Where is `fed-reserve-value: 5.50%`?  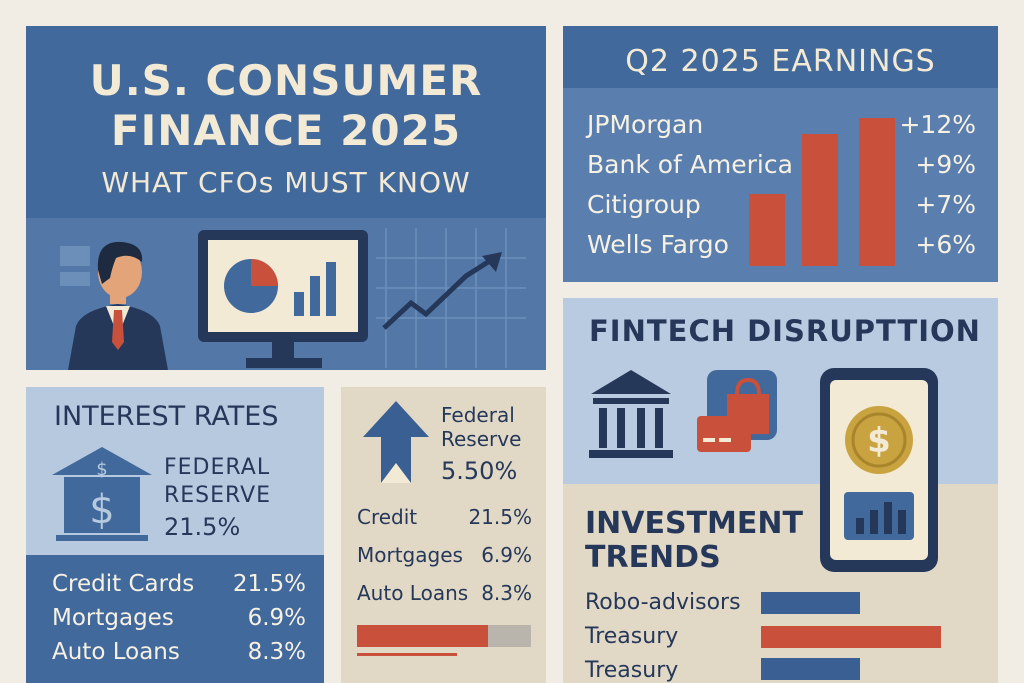 fed-reserve-value: 5.50% is located at coordinates (479, 471).